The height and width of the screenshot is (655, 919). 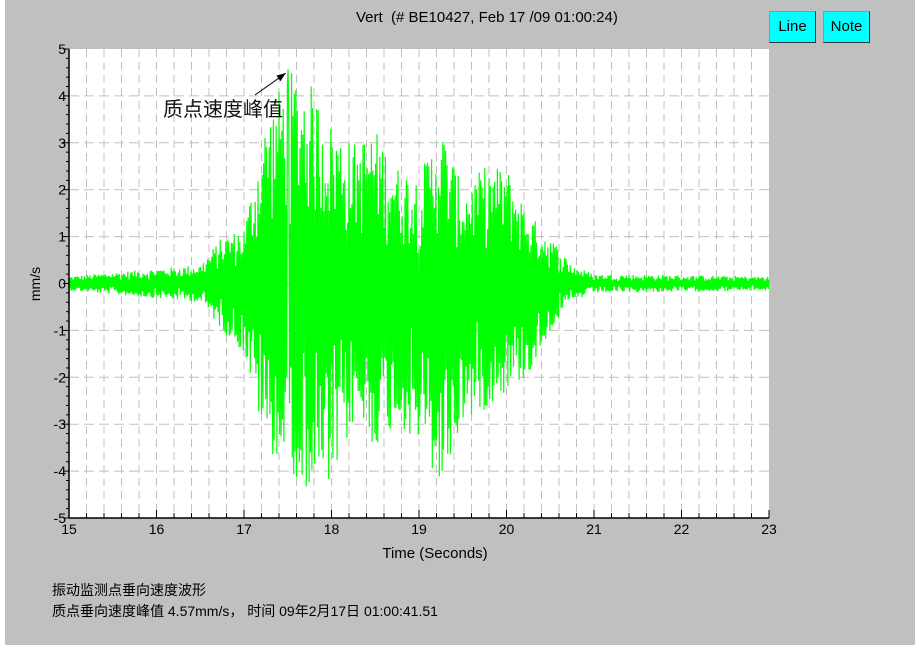 What do you see at coordinates (332, 529) in the screenshot?
I see `x-tick-label: 18` at bounding box center [332, 529].